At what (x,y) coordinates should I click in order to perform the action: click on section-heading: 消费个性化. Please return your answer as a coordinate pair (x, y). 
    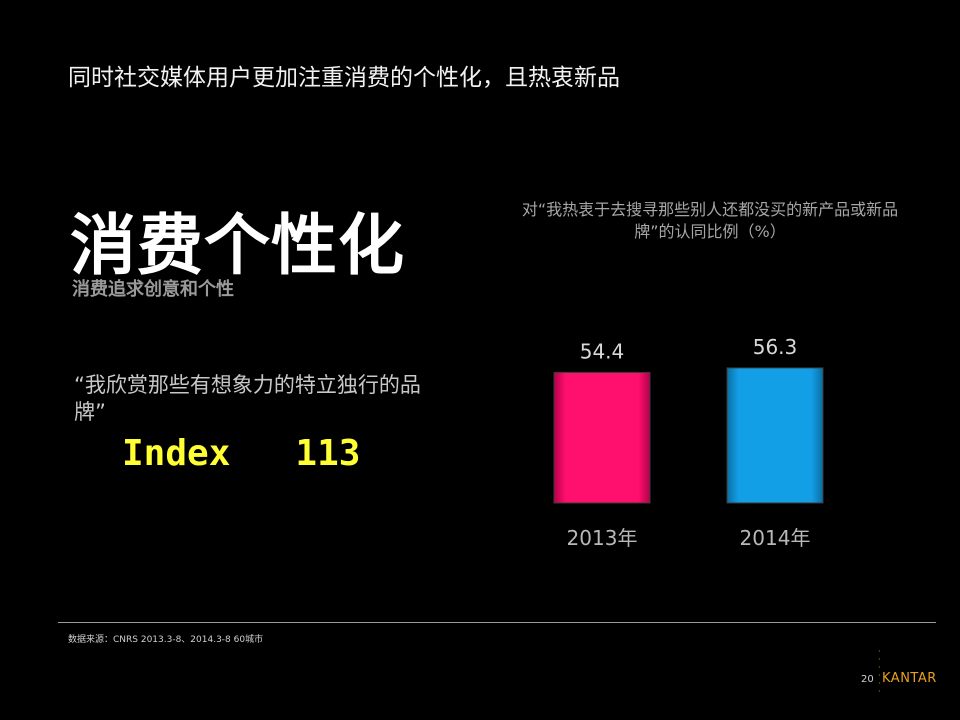
    Looking at the image, I should click on (237, 245).